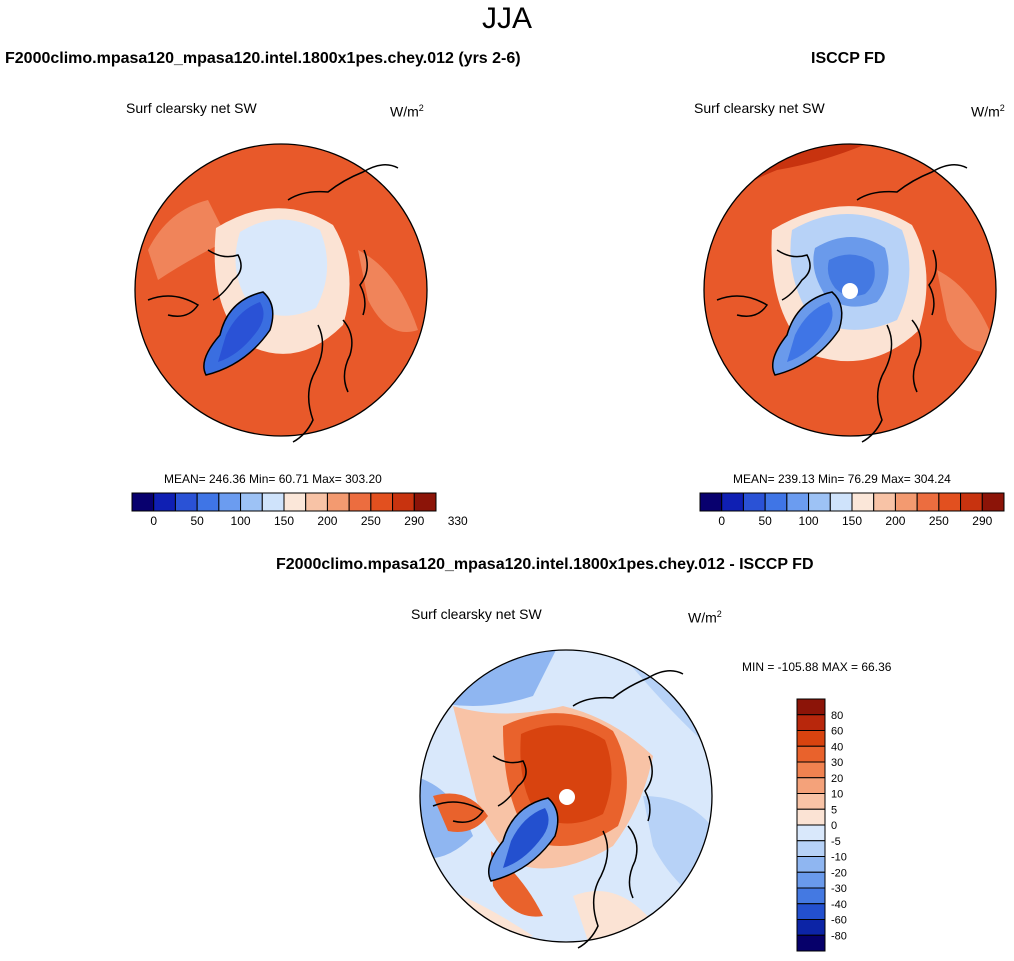  Describe the element at coordinates (506, 18) in the screenshot. I see `season-title: JJA` at that location.